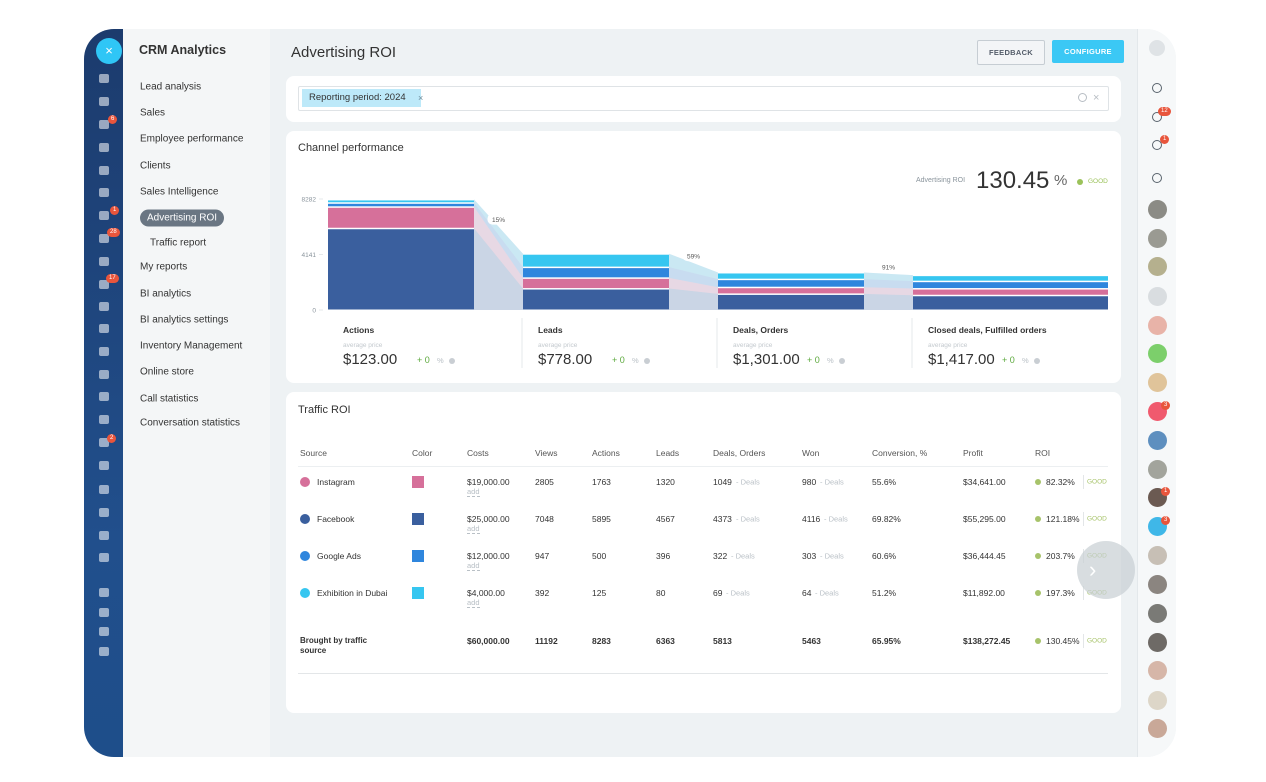 This screenshot has height=782, width=1266. I want to click on conversion: 51.2%, so click(884, 593).